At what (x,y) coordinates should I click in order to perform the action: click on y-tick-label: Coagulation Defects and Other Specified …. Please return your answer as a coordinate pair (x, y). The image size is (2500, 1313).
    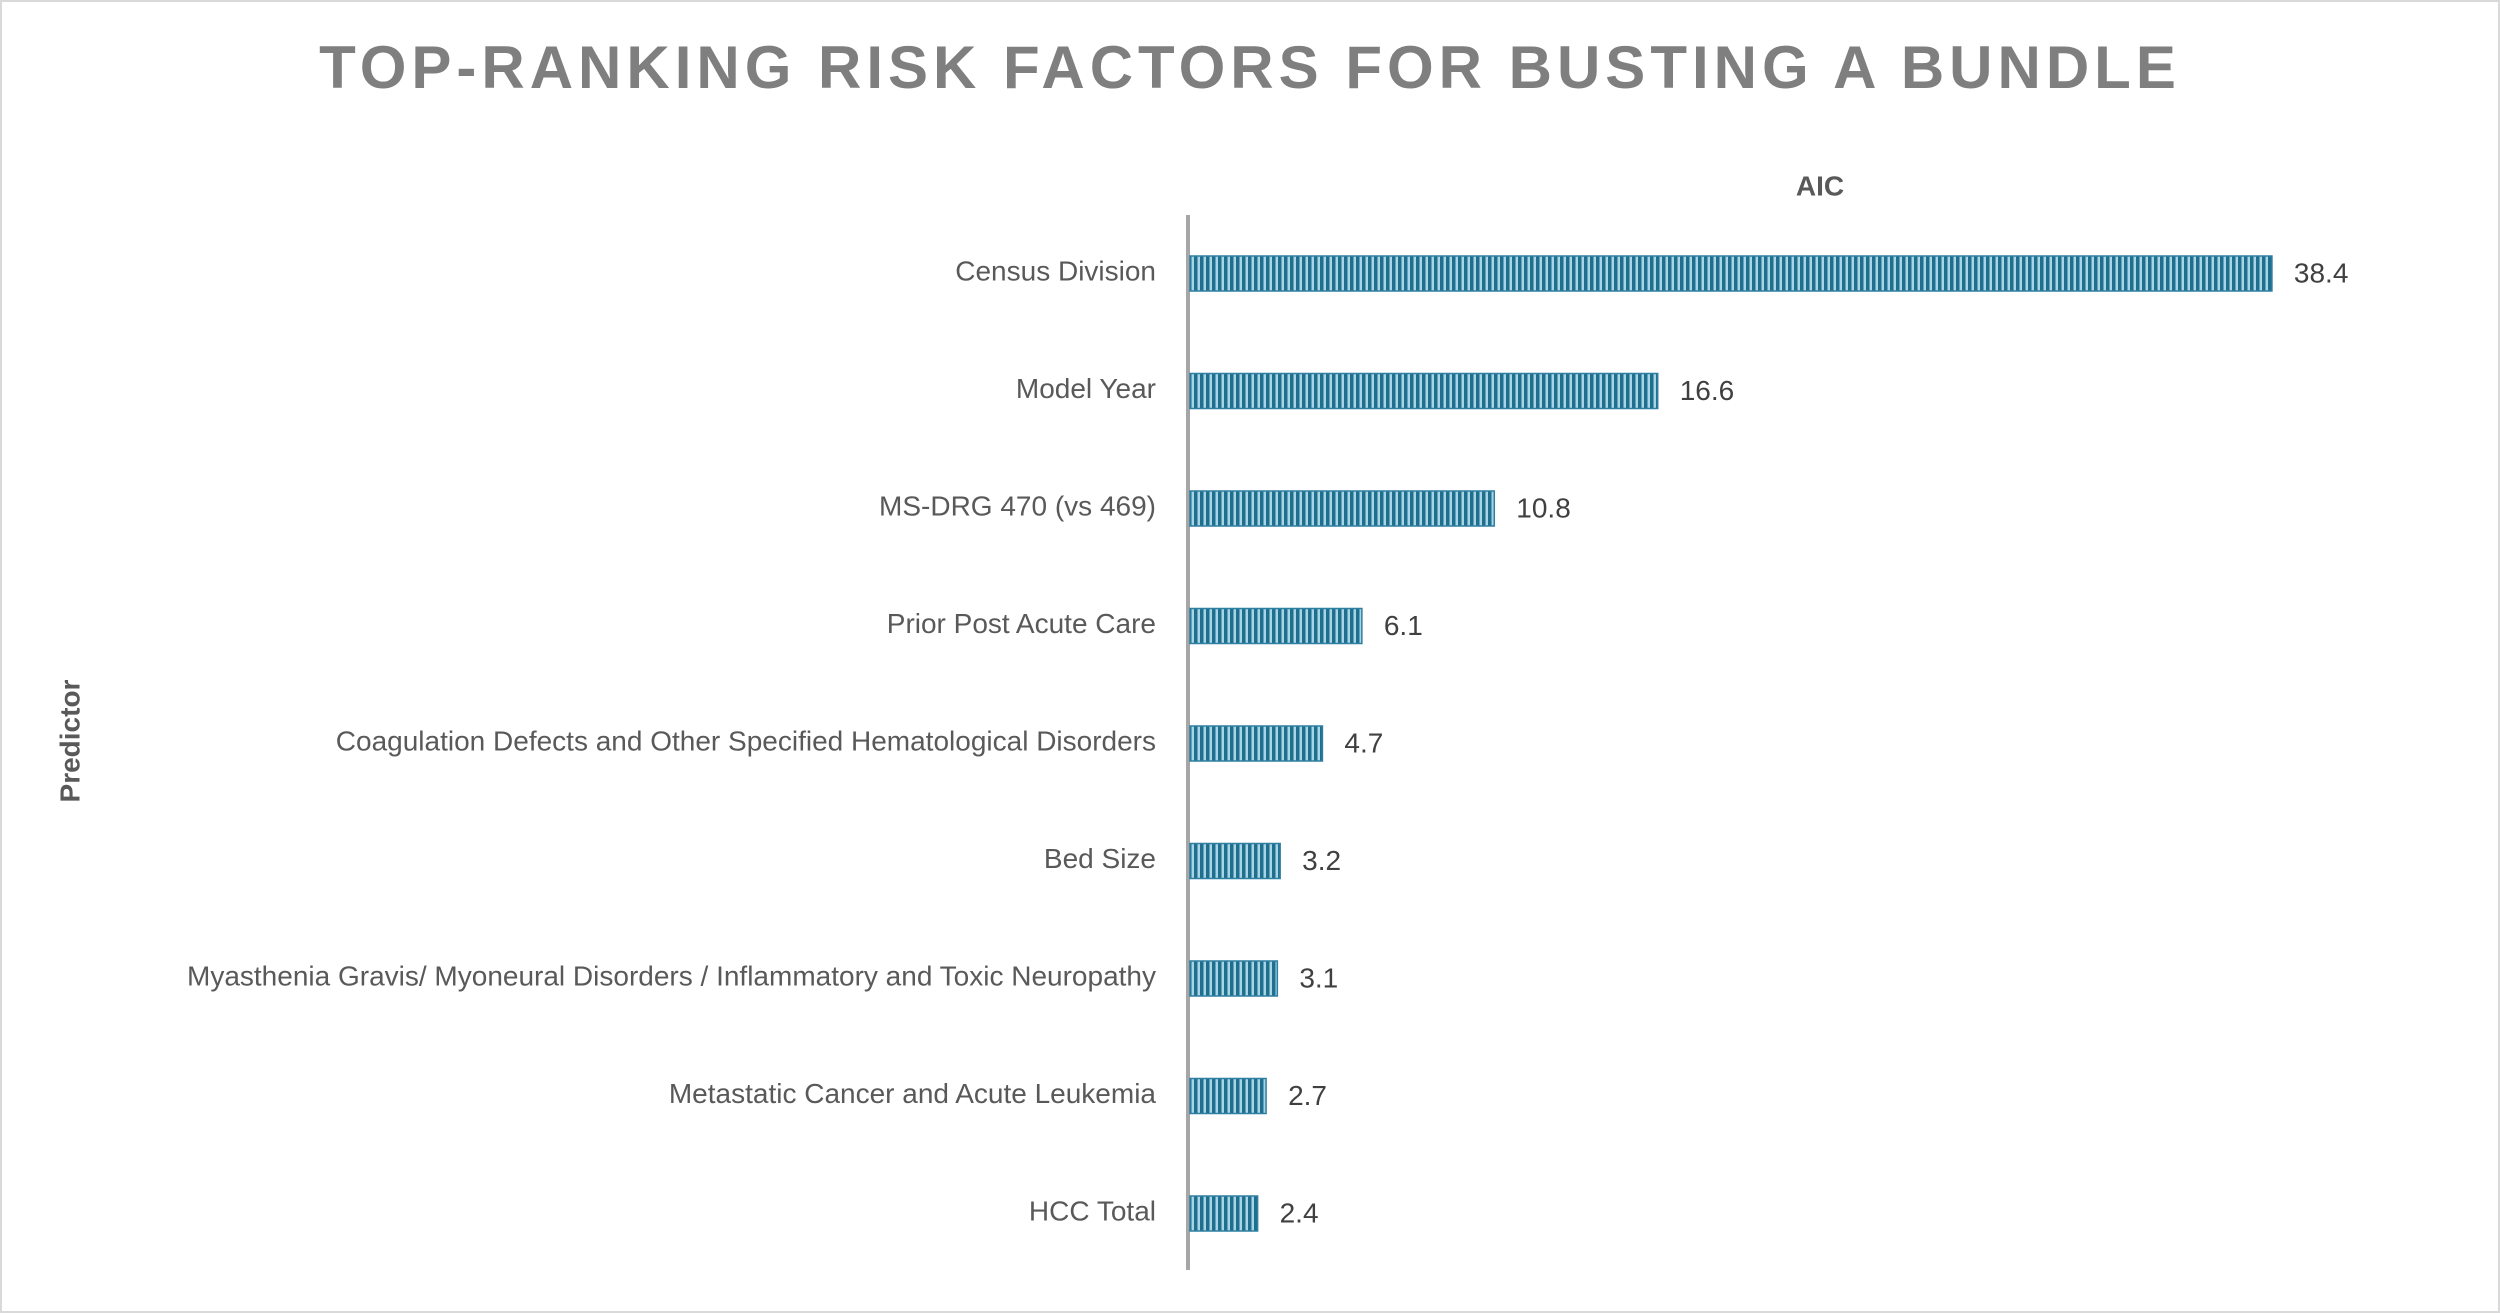
    Looking at the image, I should click on (746, 740).